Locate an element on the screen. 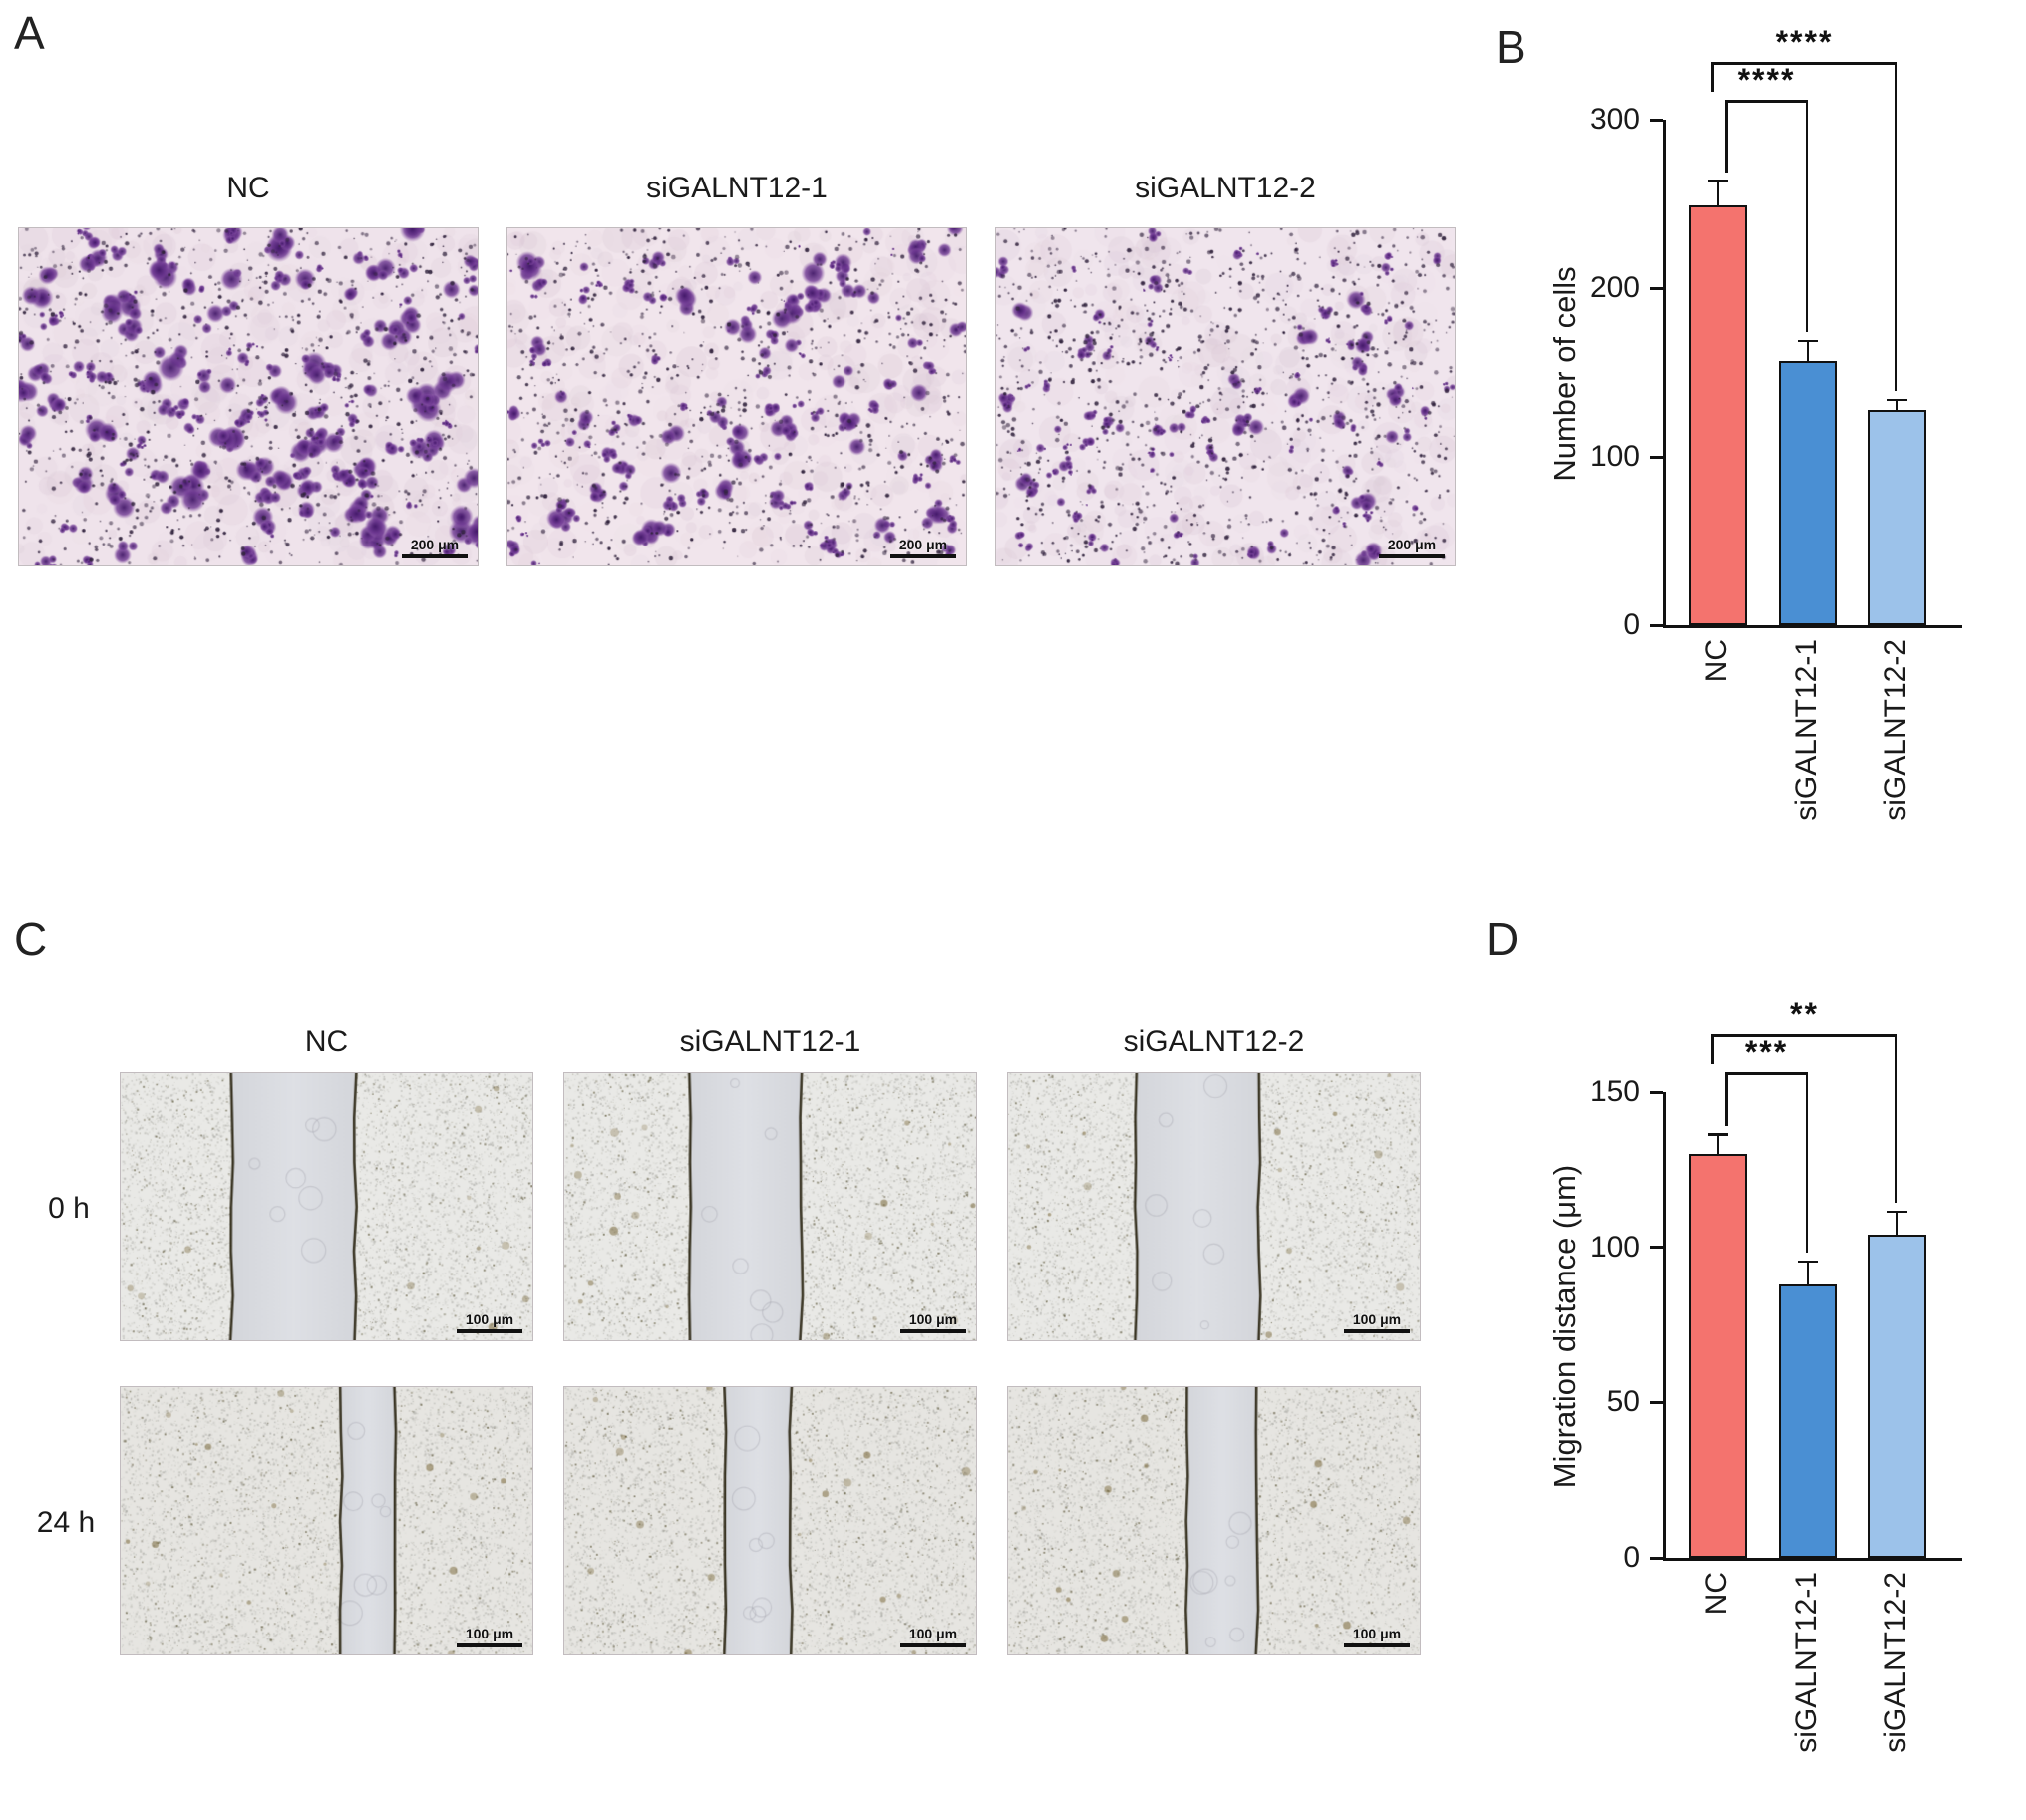 The width and height of the screenshot is (2026, 1820). panel-c-column-label-sigalnt12-1: siGALNT12-1 is located at coordinates (770, 1041).